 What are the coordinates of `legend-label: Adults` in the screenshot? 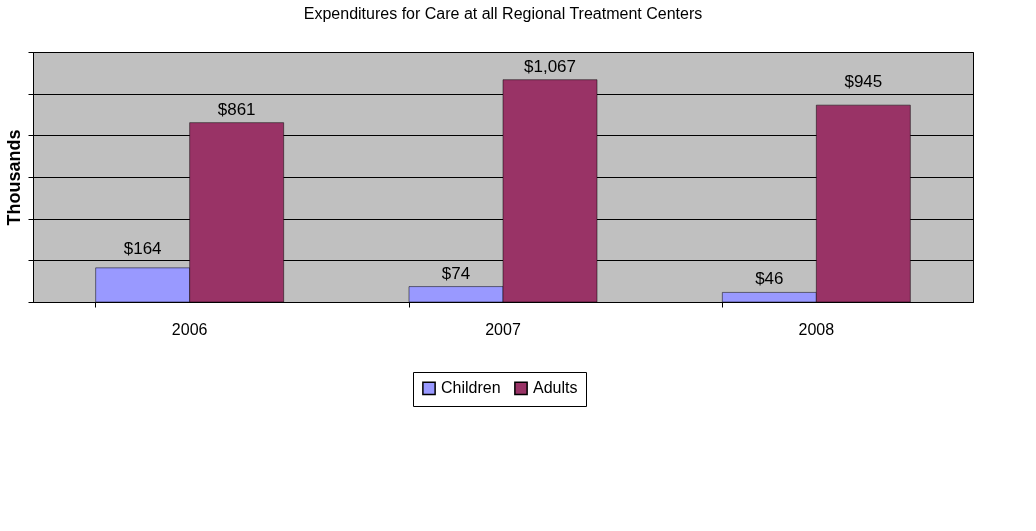 It's located at (555, 388).